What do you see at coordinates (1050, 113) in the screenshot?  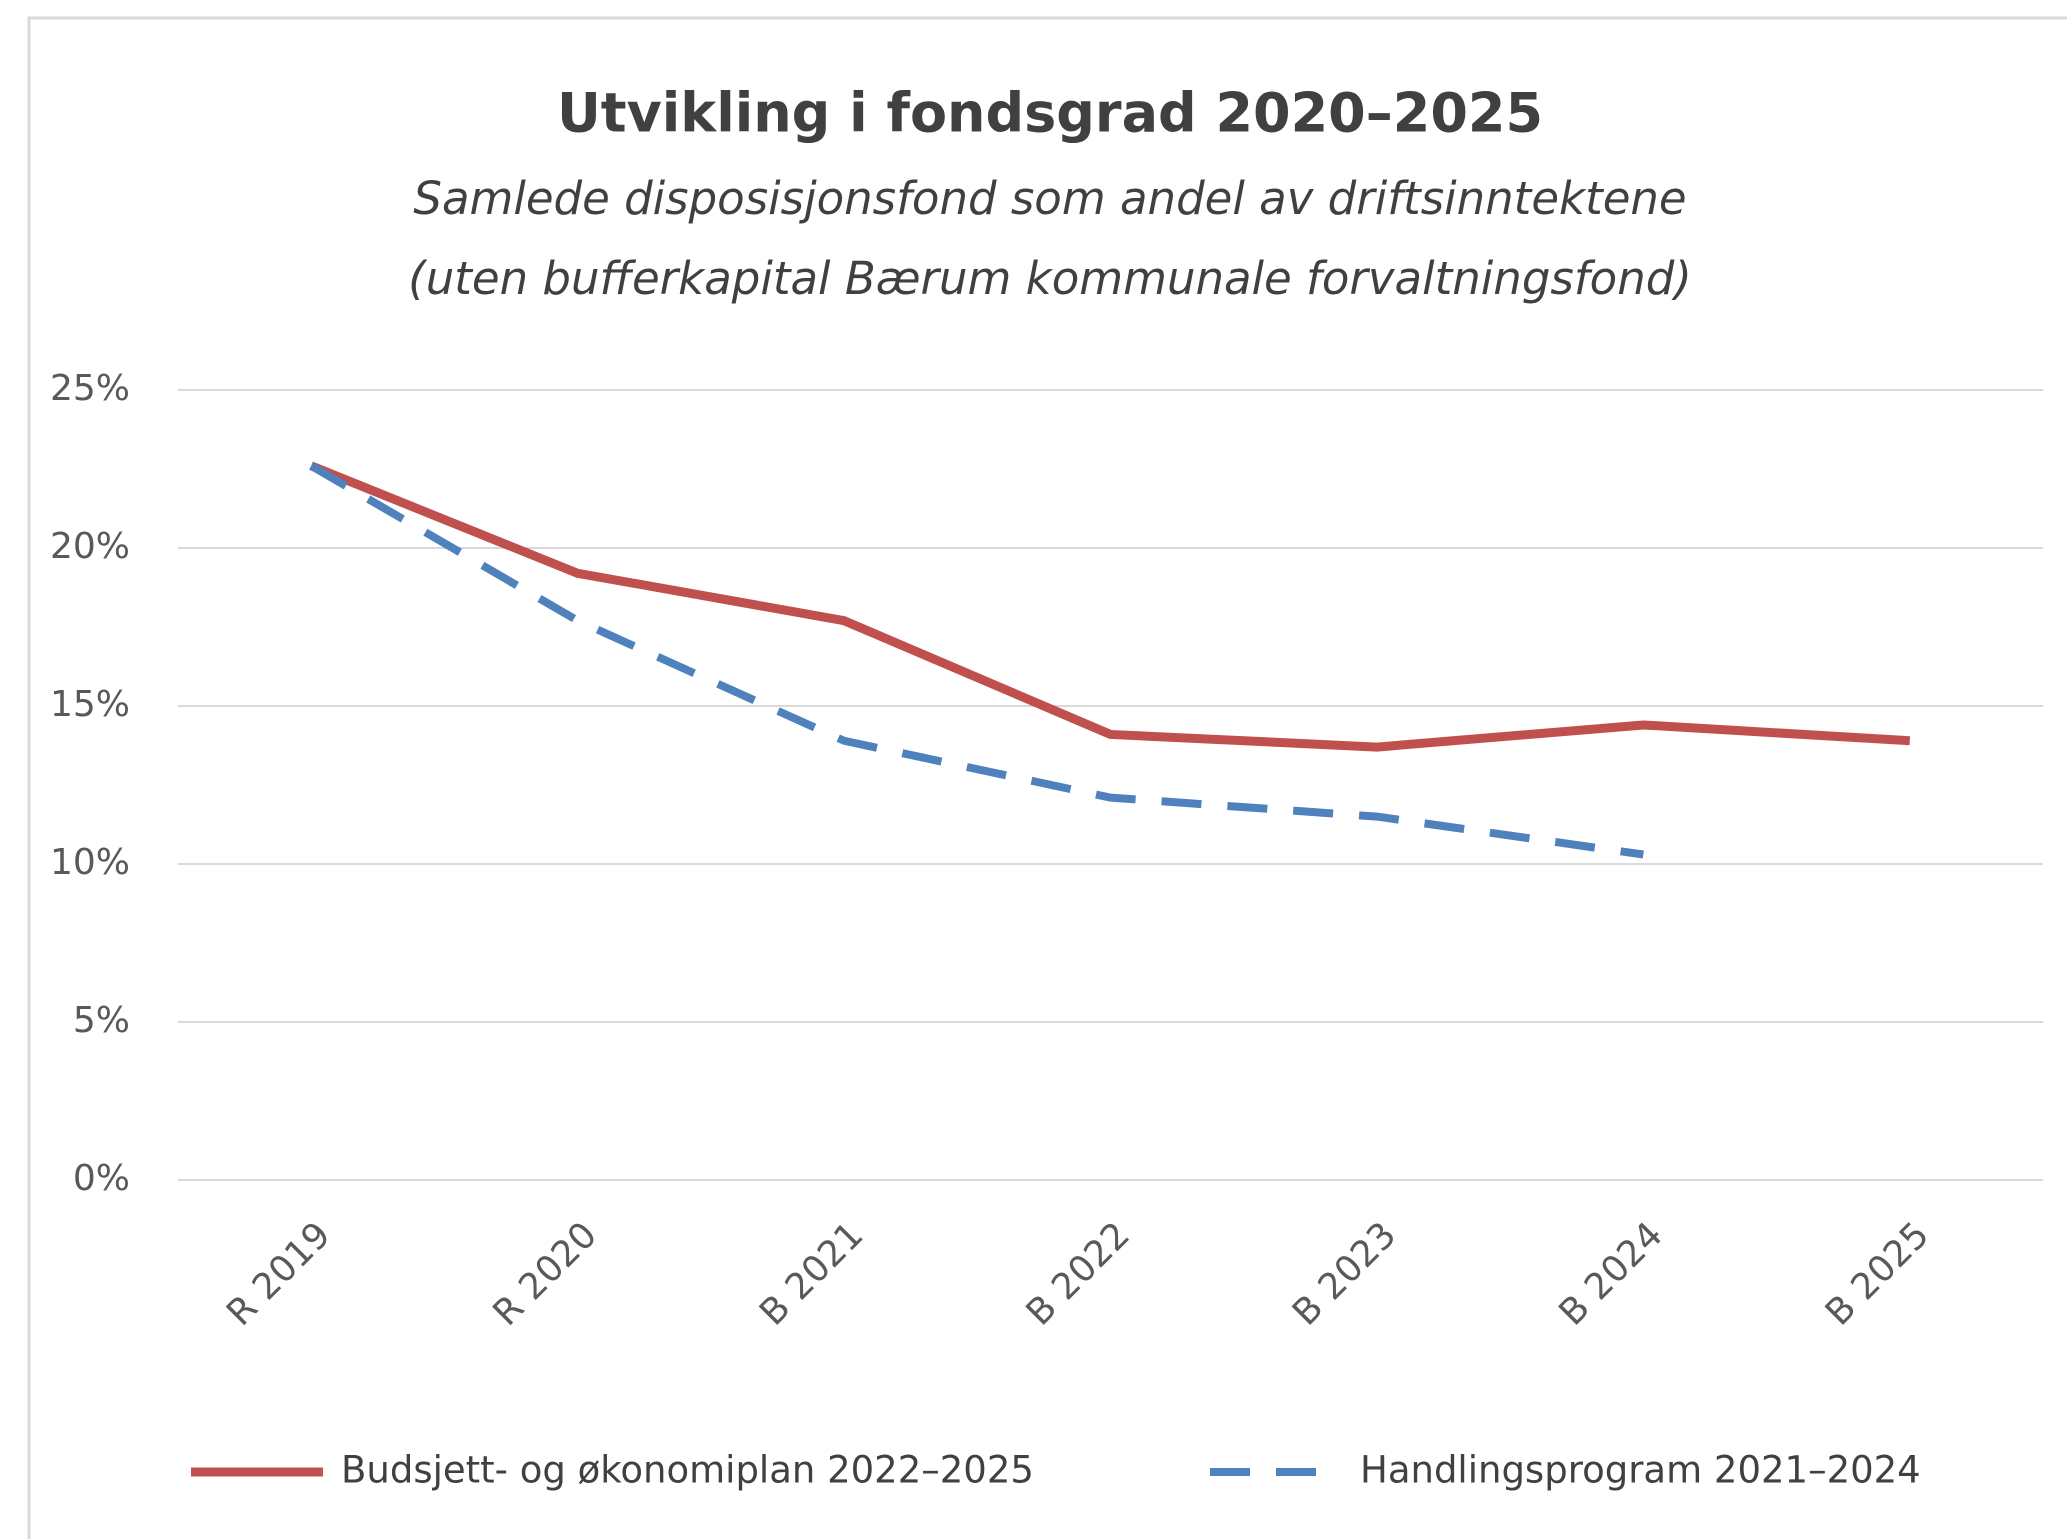 I see `chart-title: Utvikling i fondsgrad 2020–2025` at bounding box center [1050, 113].